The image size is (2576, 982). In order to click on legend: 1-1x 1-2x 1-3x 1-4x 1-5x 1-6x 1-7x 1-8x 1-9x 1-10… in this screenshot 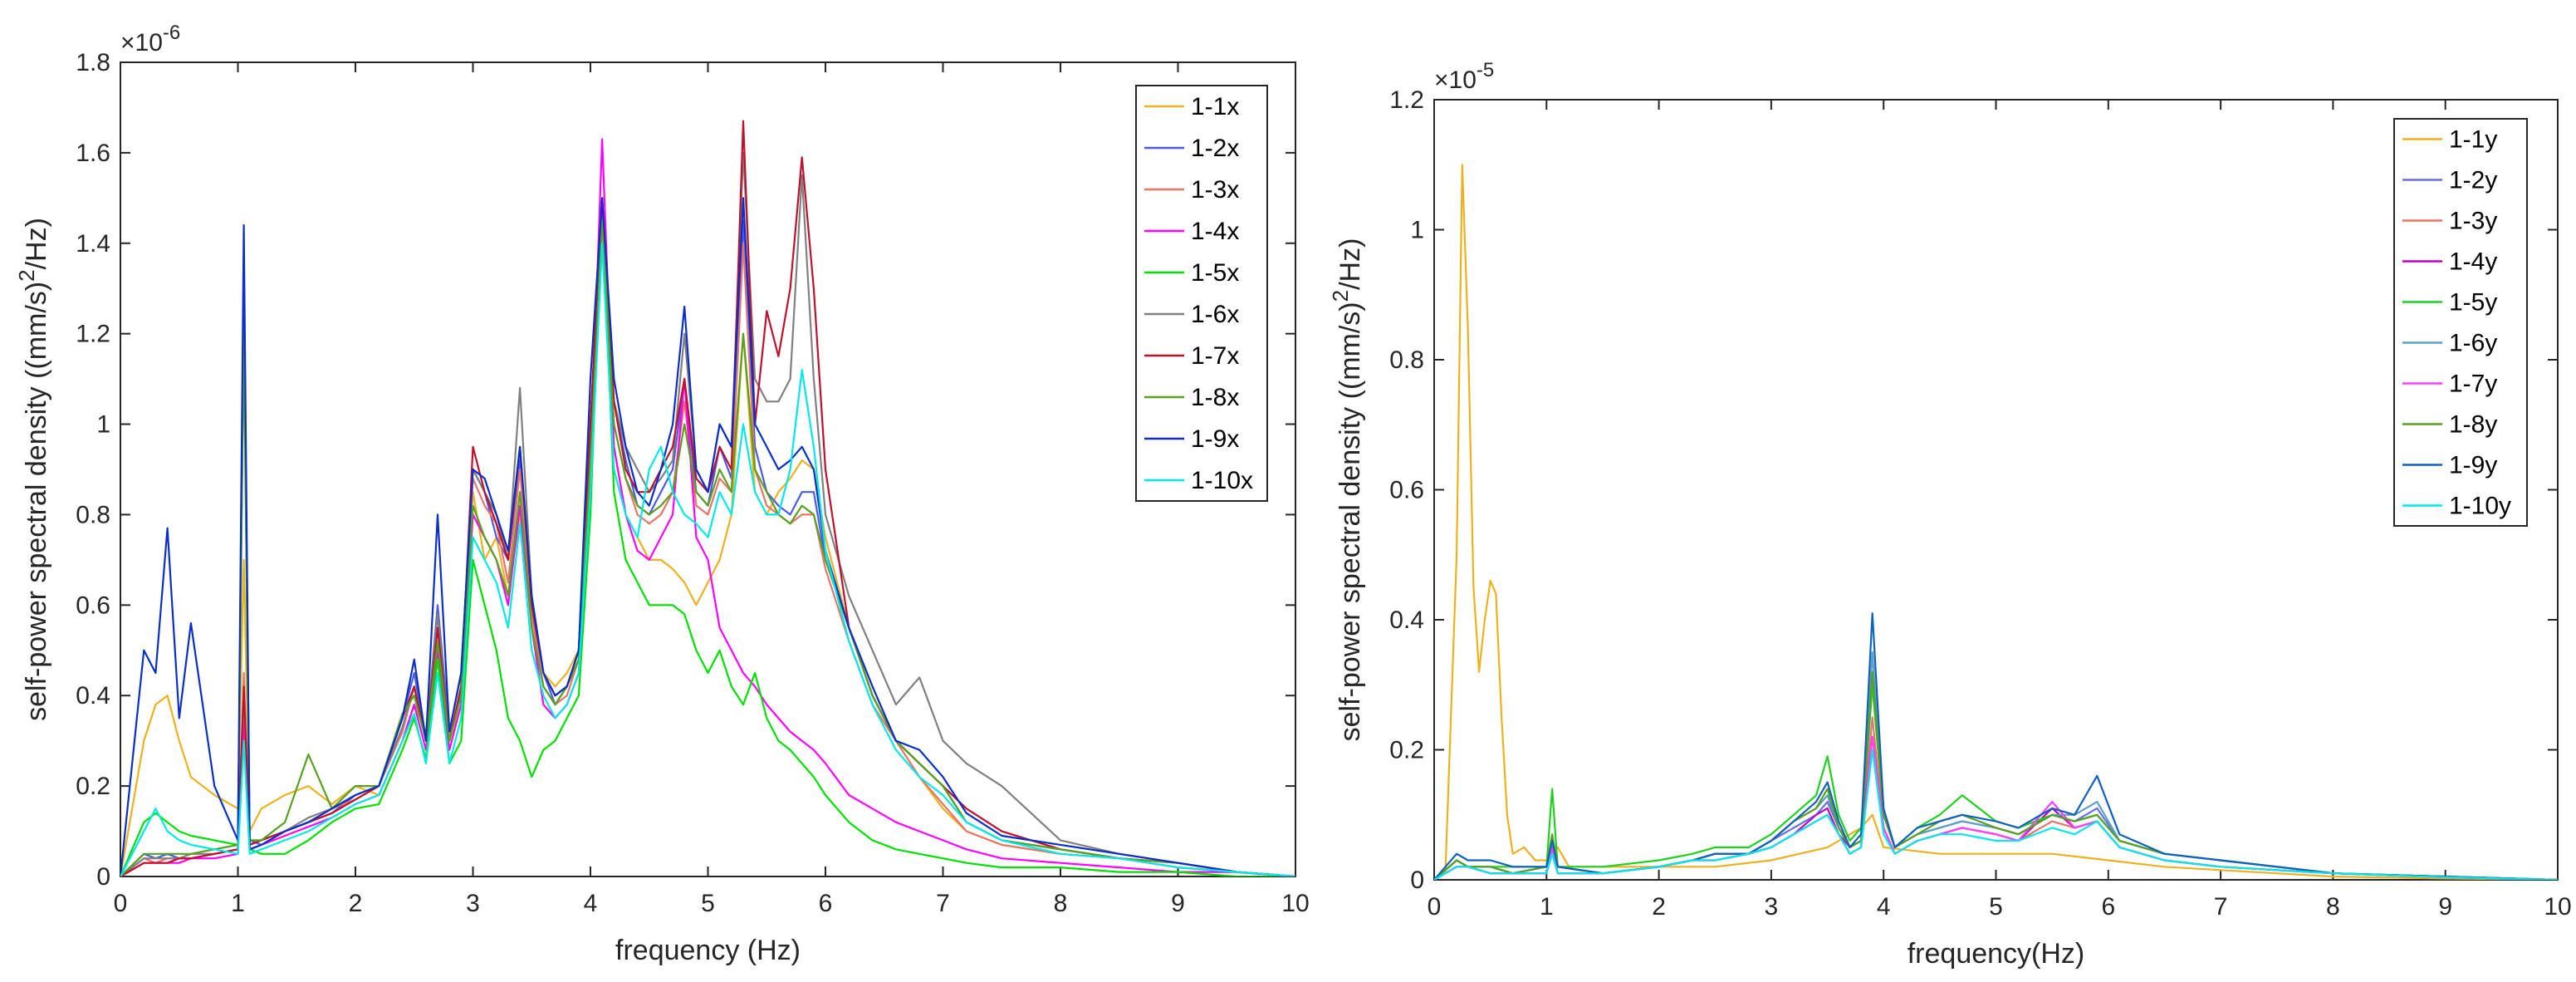, I will do `click(1201, 293)`.